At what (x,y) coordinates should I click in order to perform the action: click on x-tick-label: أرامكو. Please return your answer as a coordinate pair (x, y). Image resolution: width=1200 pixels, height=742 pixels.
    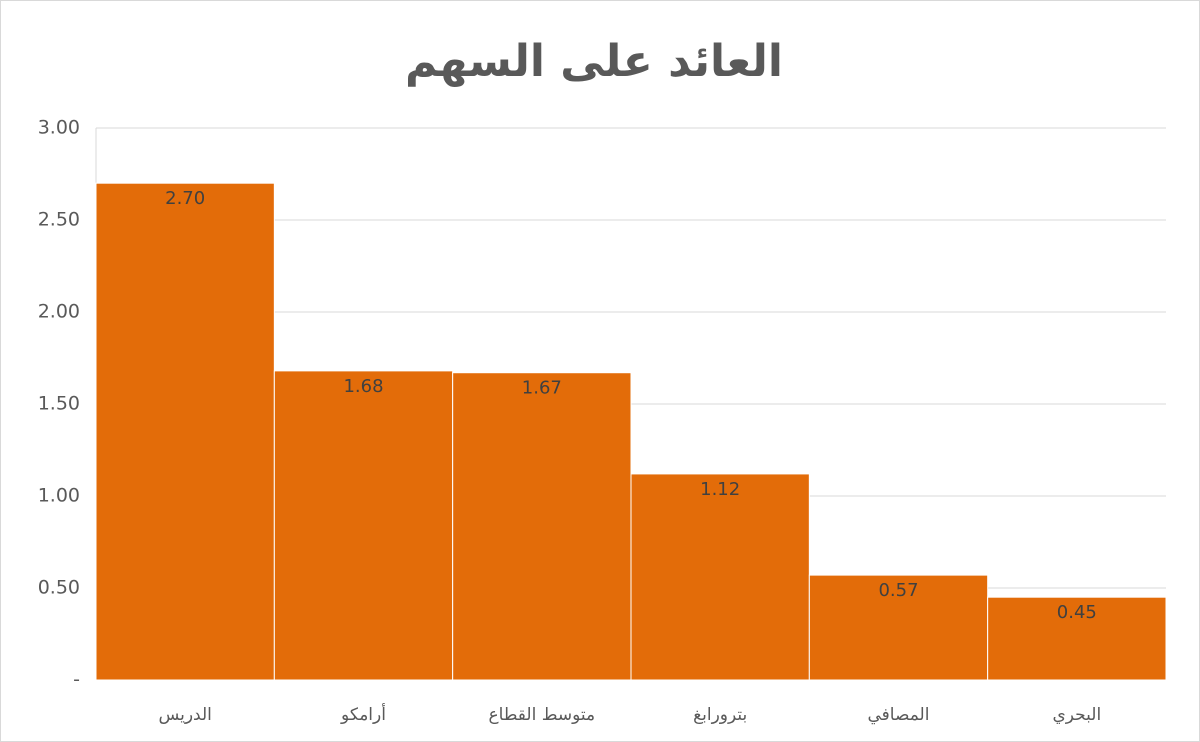
    Looking at the image, I should click on (363, 714).